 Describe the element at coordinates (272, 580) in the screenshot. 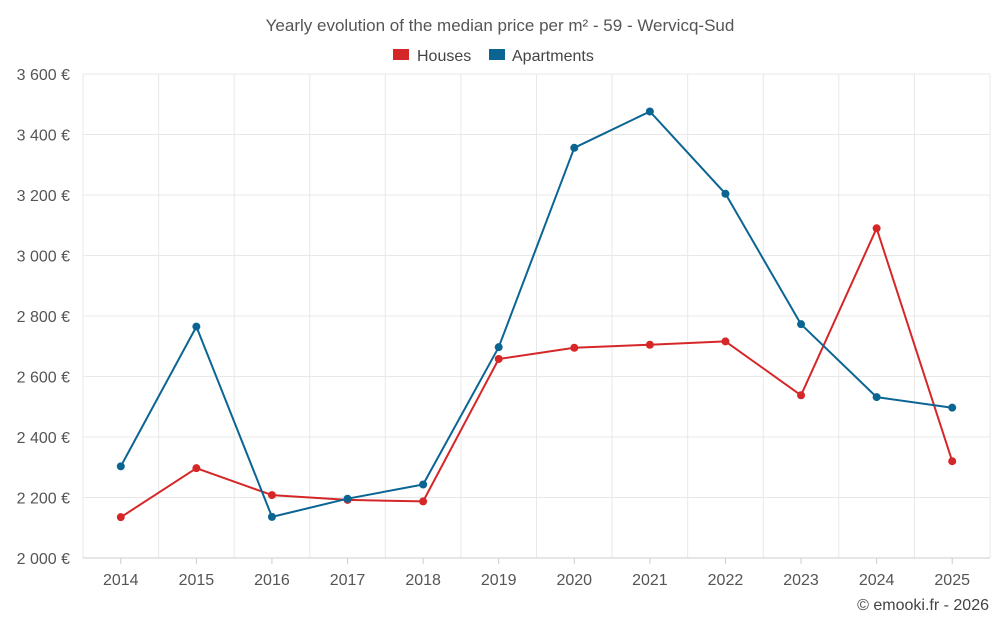

I see `x-tick-label: 2016` at that location.